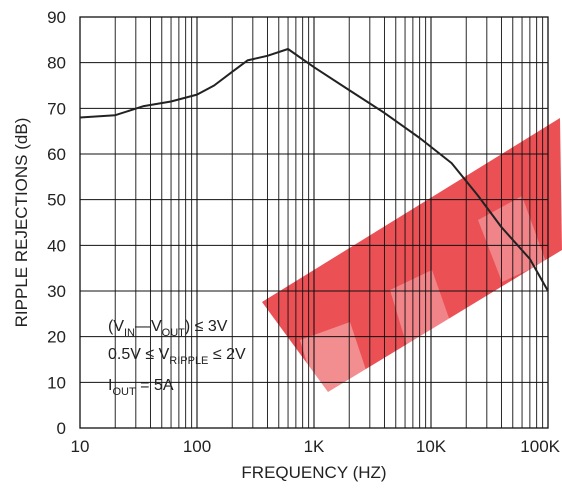 The image size is (562, 488). What do you see at coordinates (197, 446) in the screenshot?
I see `x-tick-label: 100` at bounding box center [197, 446].